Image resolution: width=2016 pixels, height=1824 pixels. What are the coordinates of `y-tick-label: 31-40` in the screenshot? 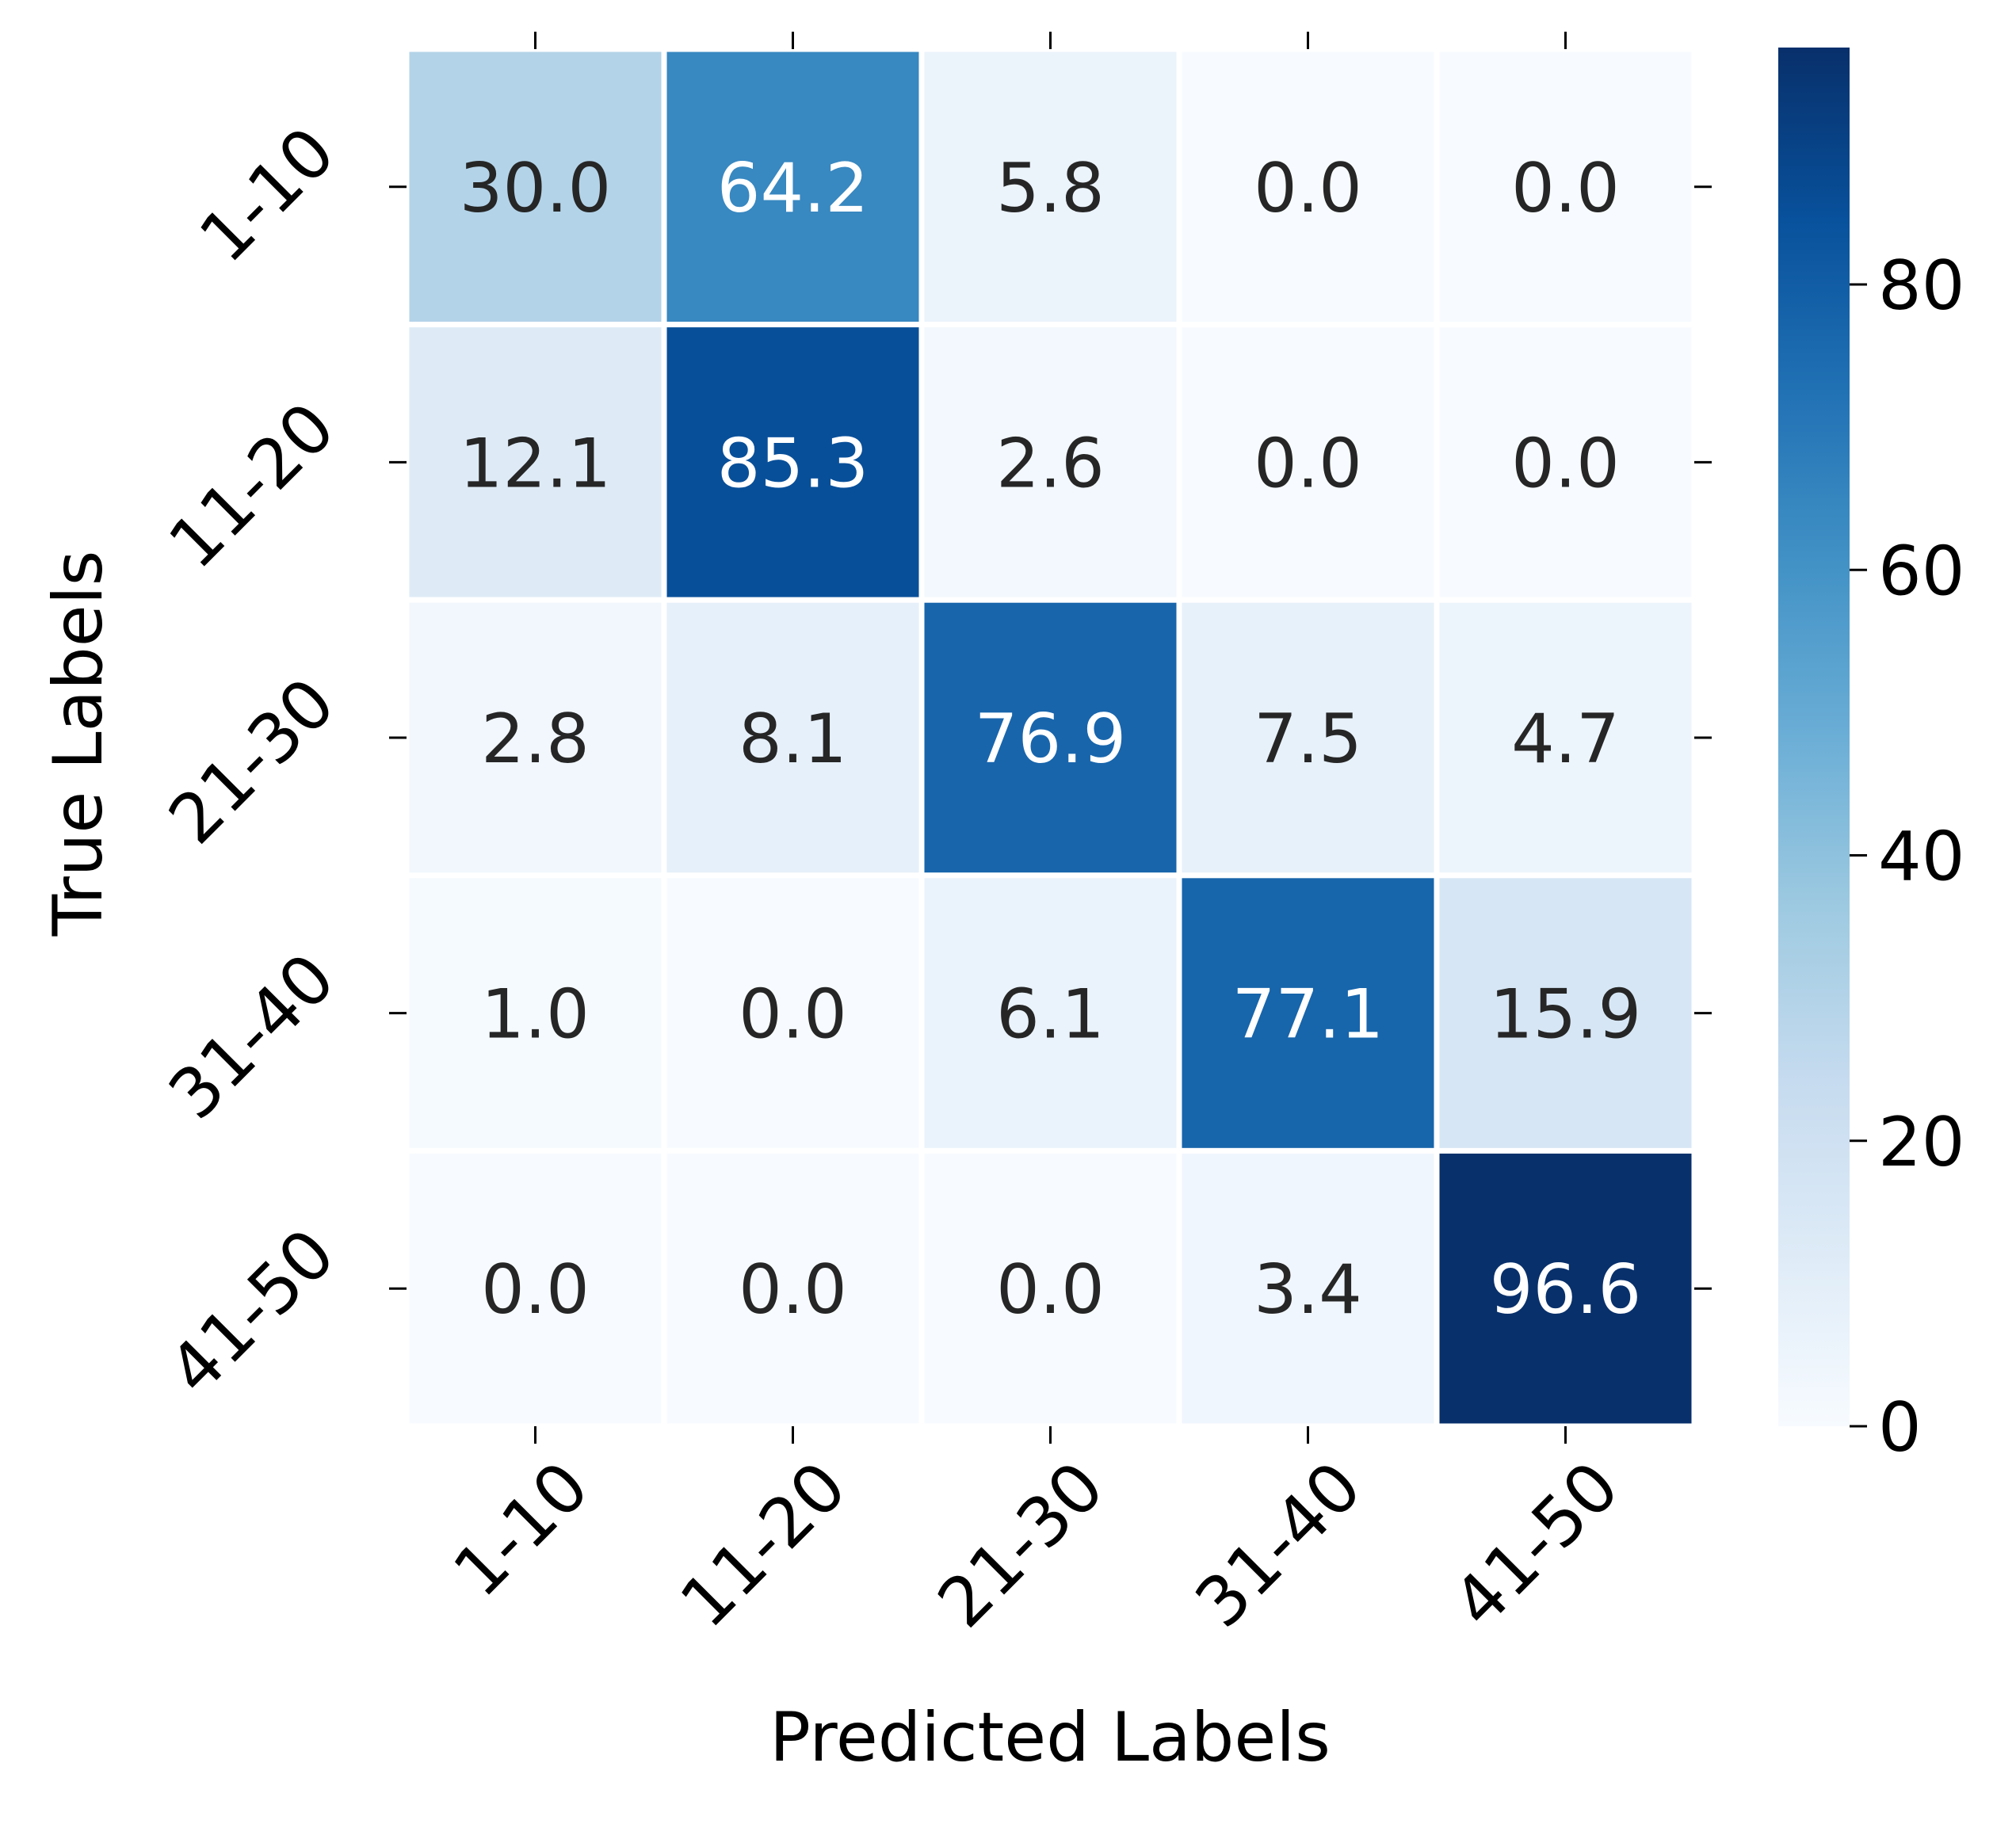 It's located at (251, 1037).